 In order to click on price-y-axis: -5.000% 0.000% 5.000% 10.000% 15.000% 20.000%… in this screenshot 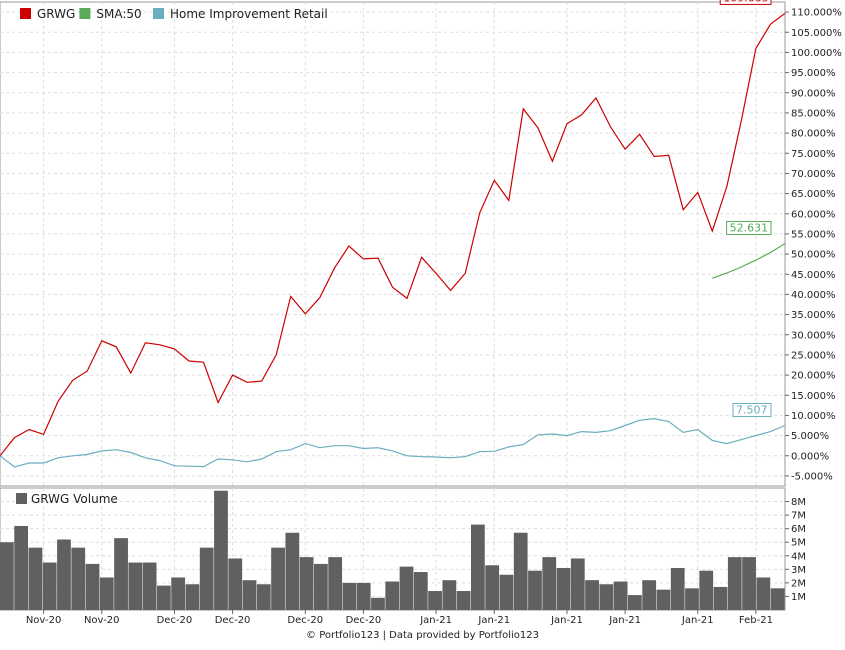, I will do `click(813, 245)`.